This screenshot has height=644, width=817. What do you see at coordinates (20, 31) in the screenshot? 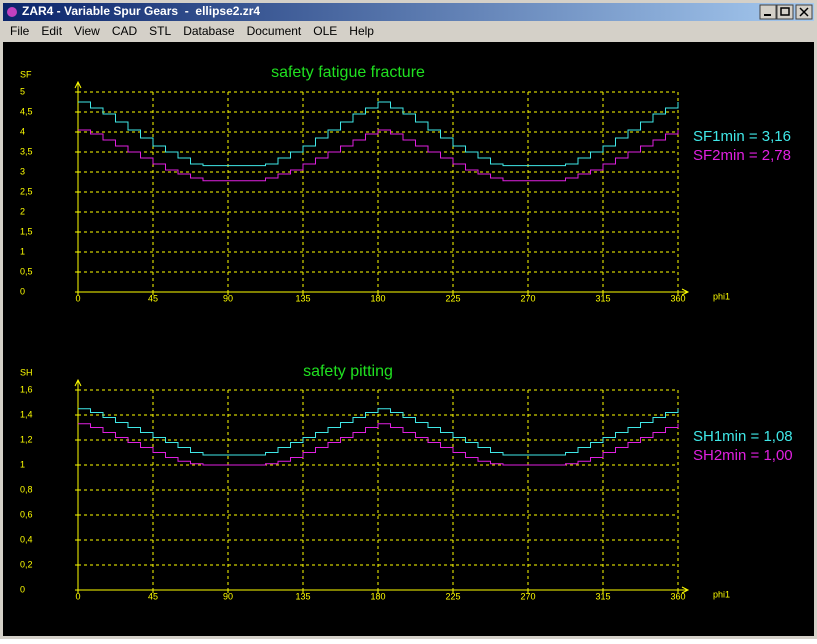
I see `menu-item: File` at bounding box center [20, 31].